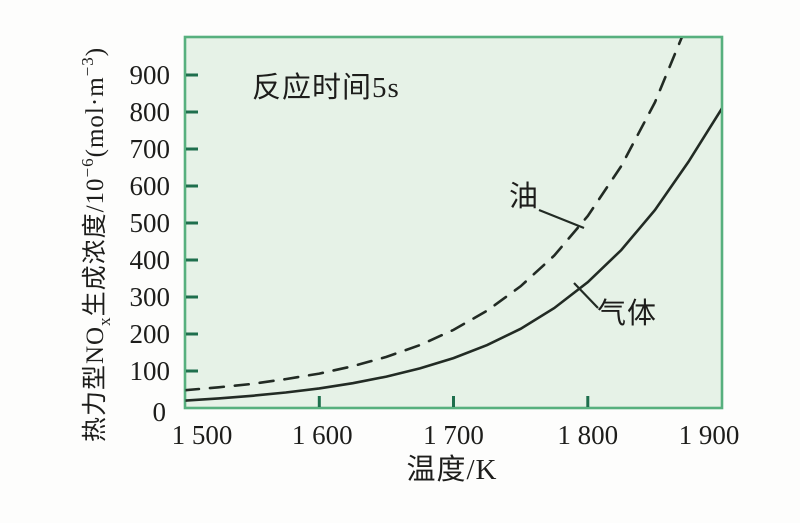 Image resolution: width=800 pixels, height=523 pixels. I want to click on y-axis-title-segment: 生成浓度/10, so click(95, 246).